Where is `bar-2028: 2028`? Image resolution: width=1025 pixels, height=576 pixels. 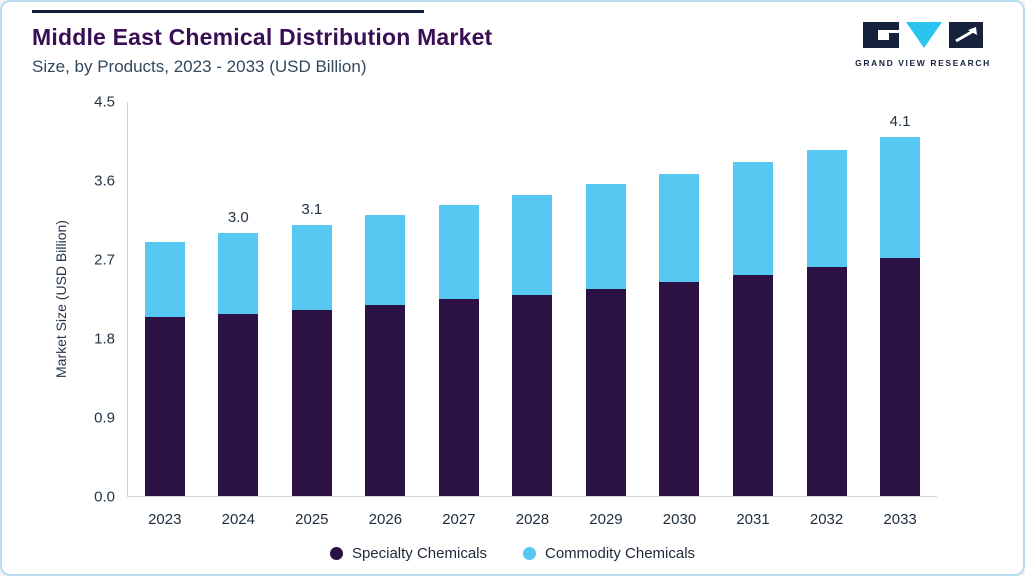 bar-2028: 2028 is located at coordinates (532, 315).